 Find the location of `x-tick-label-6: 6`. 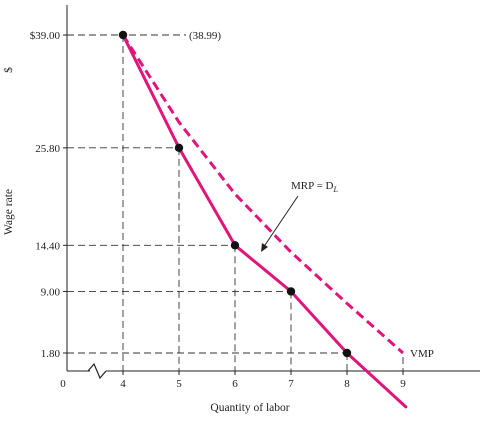

x-tick-label-6: 6 is located at coordinates (235, 384).